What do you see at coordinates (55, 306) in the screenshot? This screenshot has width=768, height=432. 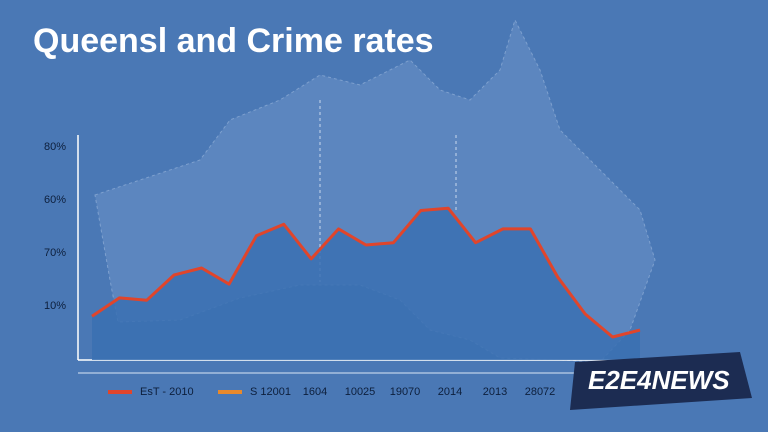 I see `y-label: 10%` at bounding box center [55, 306].